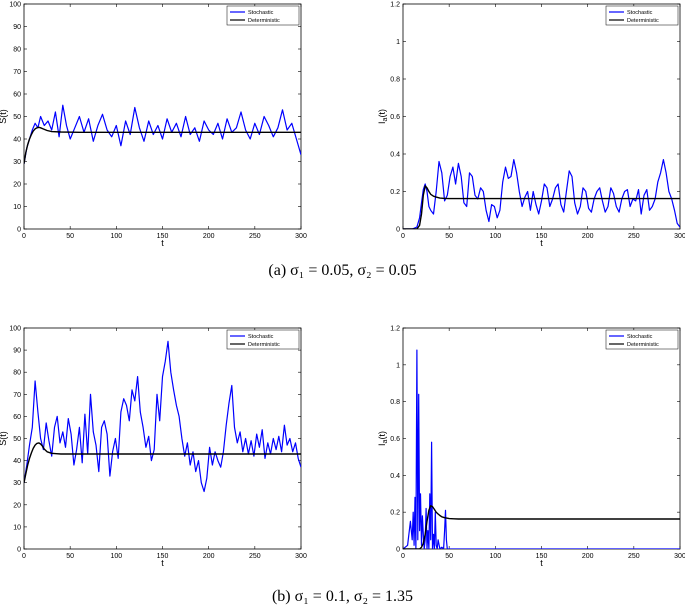  I want to click on caption-b: (b) σ₁ = 0.1, σ₂ = 1.35, so click(342, 596).